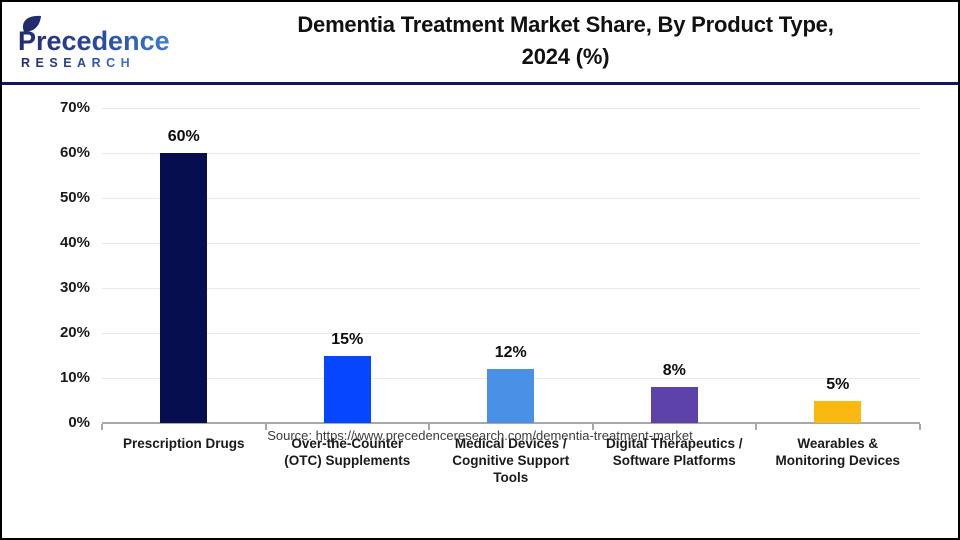  Describe the element at coordinates (79, 422) in the screenshot. I see `y-axis-label: 0%` at that location.